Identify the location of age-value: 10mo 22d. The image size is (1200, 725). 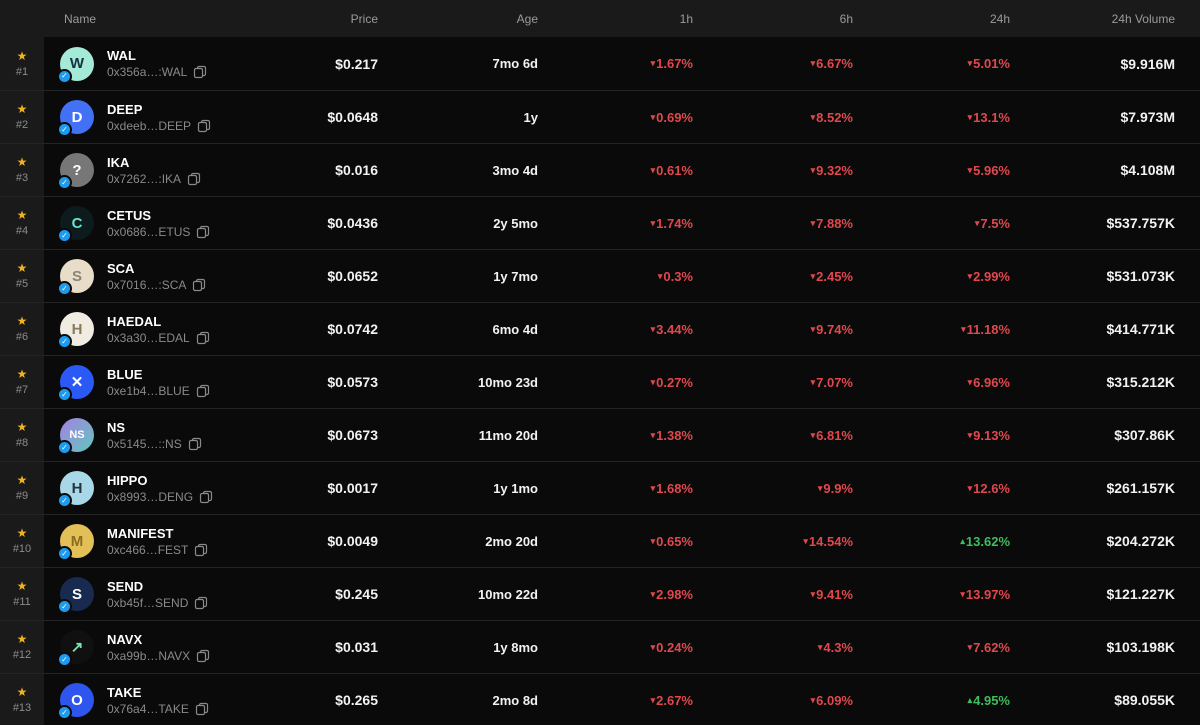
(508, 594).